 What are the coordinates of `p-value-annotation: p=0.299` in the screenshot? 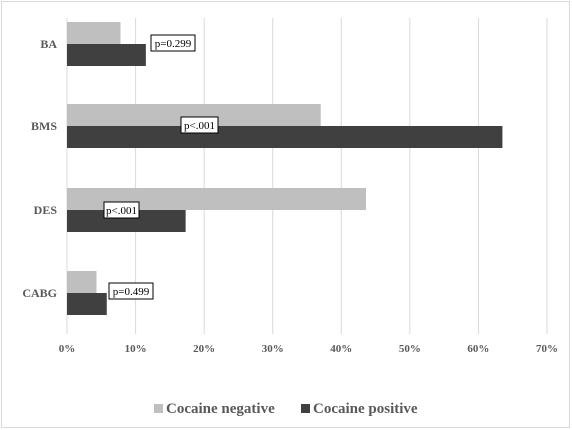 It's located at (173, 43).